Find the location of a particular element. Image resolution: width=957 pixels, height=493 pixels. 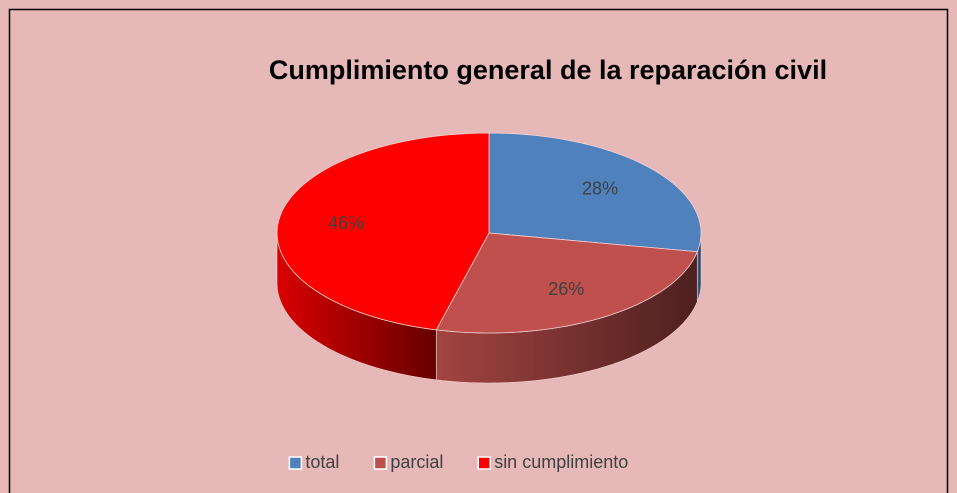

data-label: 28% is located at coordinates (600, 188).